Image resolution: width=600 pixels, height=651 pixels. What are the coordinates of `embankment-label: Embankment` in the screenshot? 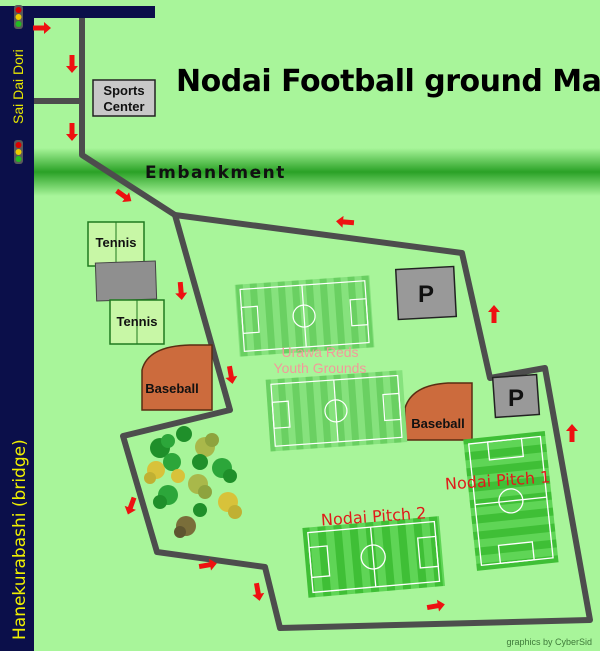 It's located at (215, 173).